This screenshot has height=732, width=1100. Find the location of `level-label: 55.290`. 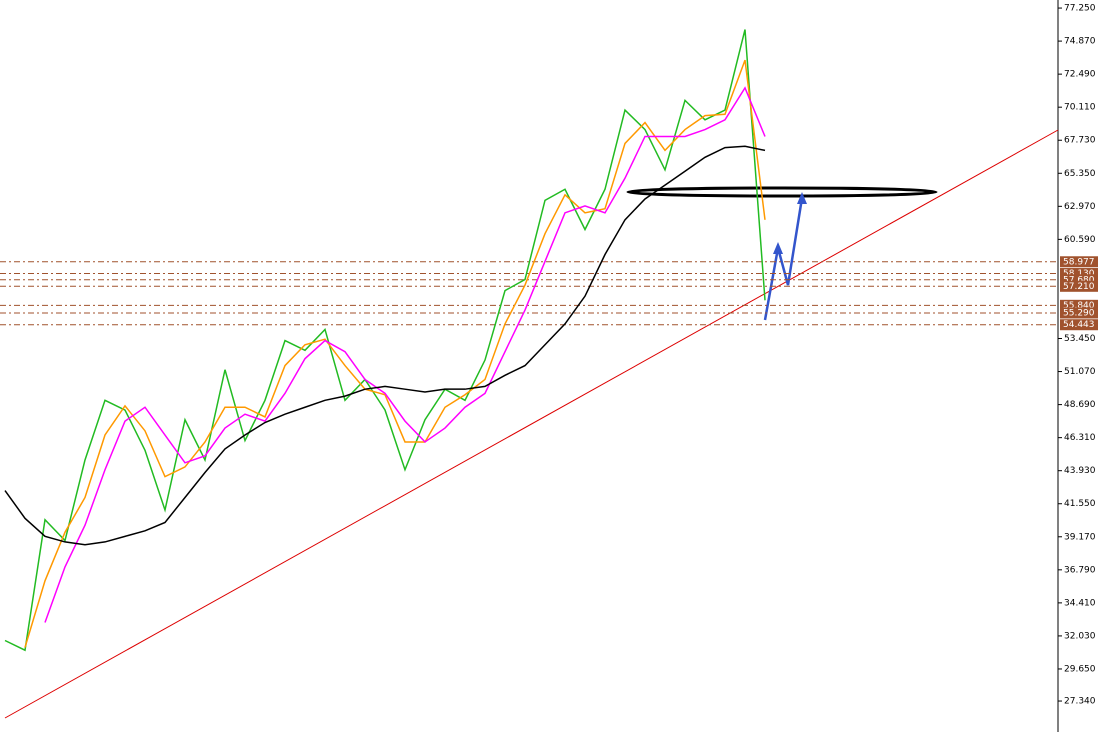

level-label: 55.290 is located at coordinates (1079, 313).